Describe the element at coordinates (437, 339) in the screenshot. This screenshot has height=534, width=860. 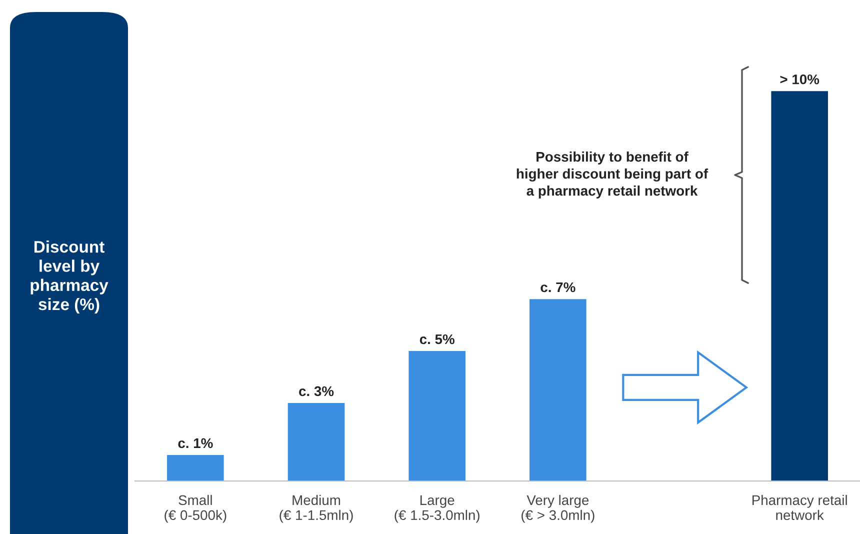
I see `data-label: c. 5%` at that location.